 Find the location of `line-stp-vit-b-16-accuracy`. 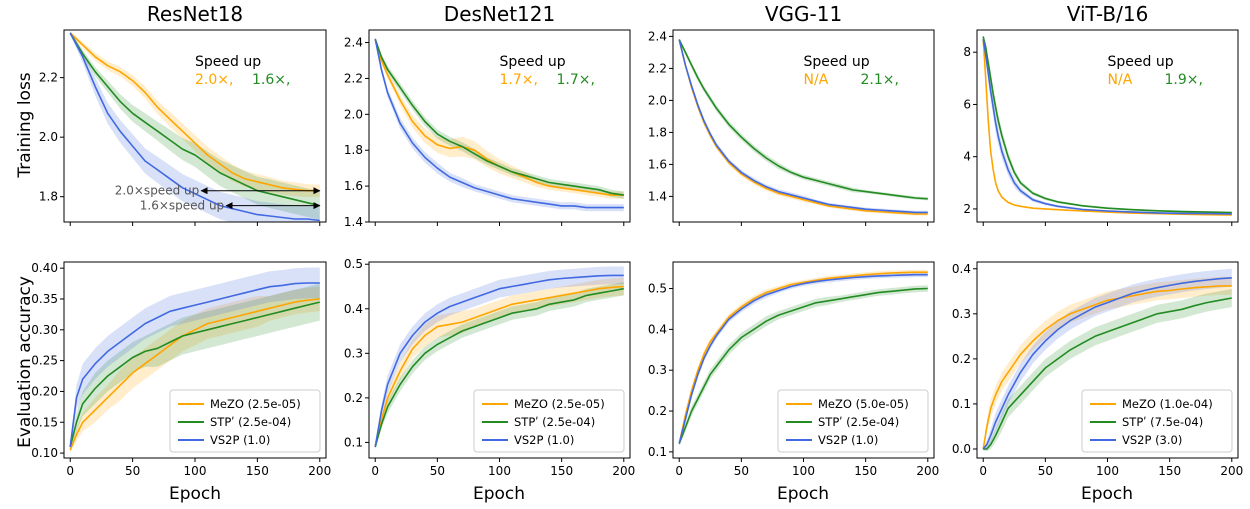

line-stp-vit-b-16-accuracy is located at coordinates (1107, 373).